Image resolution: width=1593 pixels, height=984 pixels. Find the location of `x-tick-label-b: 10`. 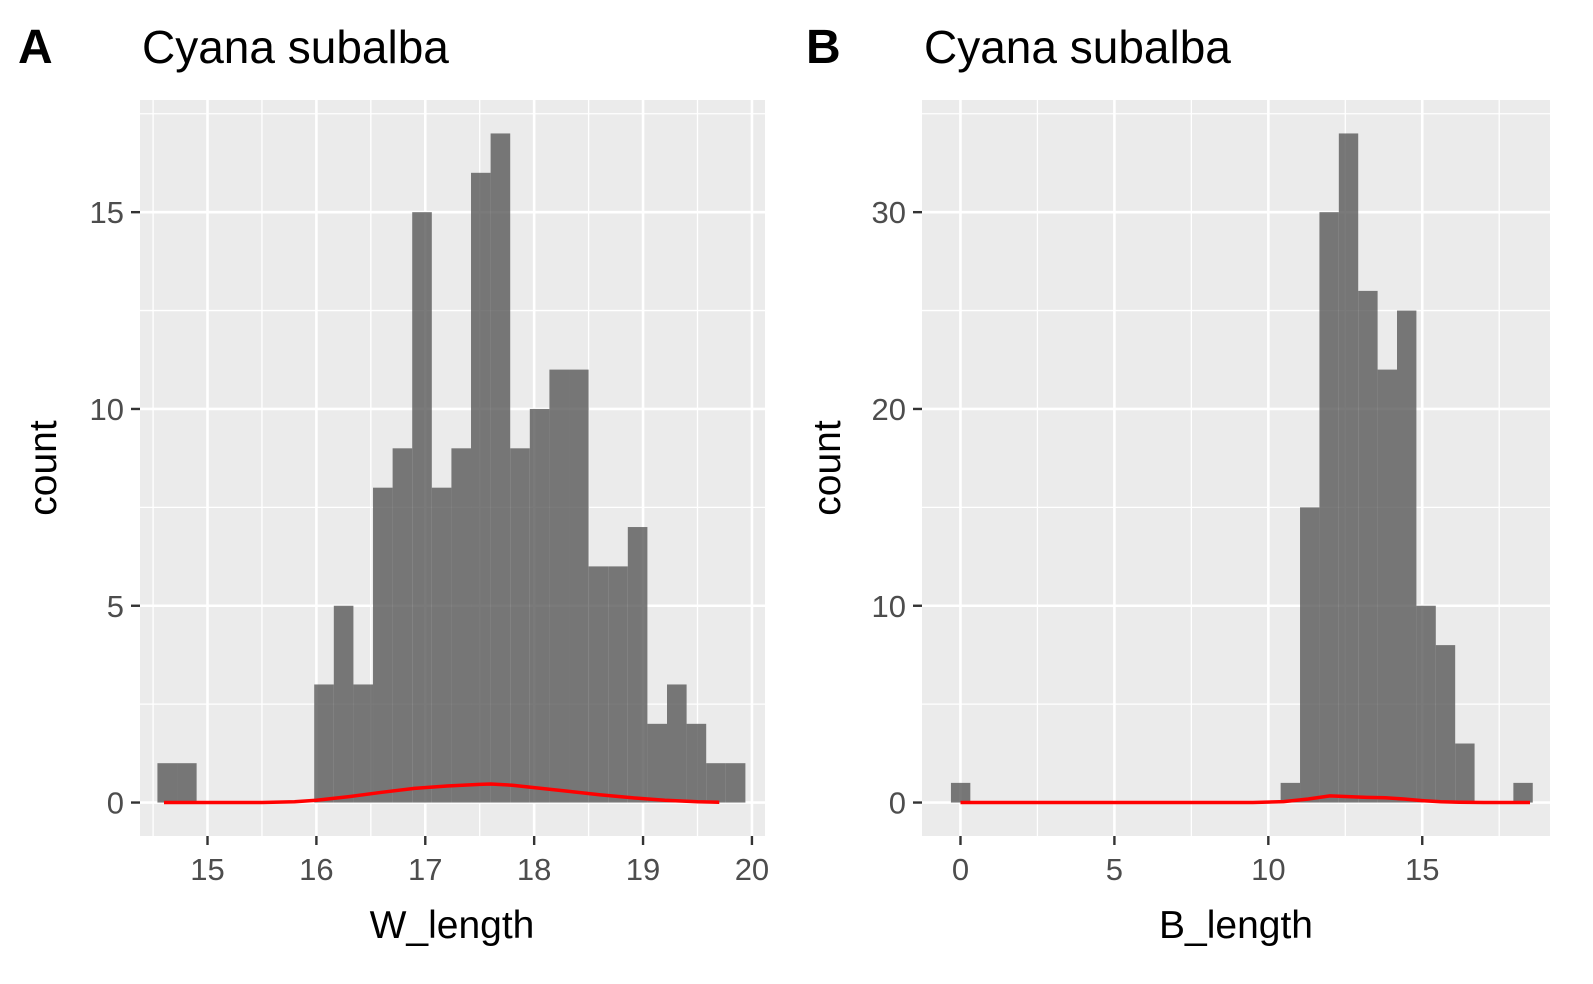

x-tick-label-b: 10 is located at coordinates (1268, 869).